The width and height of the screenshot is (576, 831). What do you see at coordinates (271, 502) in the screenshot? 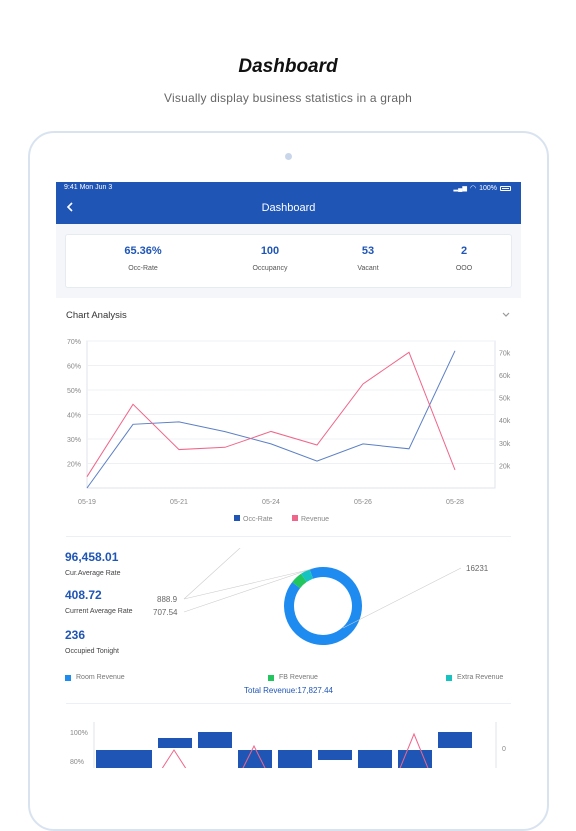
I see `x-tick-label: 05-24` at bounding box center [271, 502].